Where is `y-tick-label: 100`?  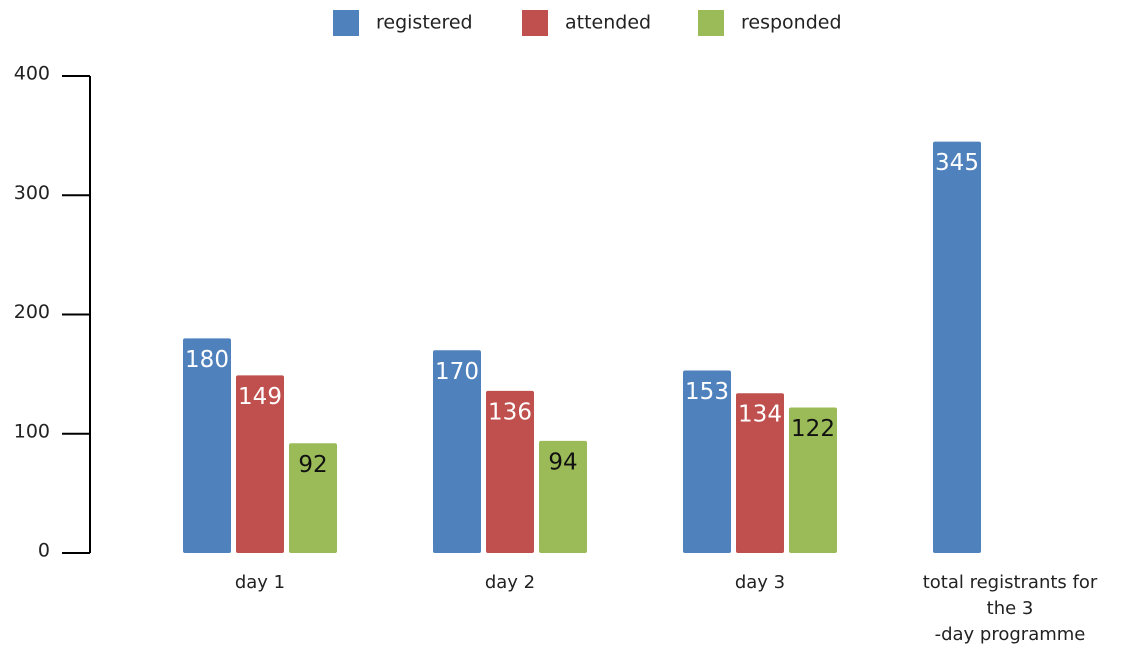 y-tick-label: 100 is located at coordinates (32, 431).